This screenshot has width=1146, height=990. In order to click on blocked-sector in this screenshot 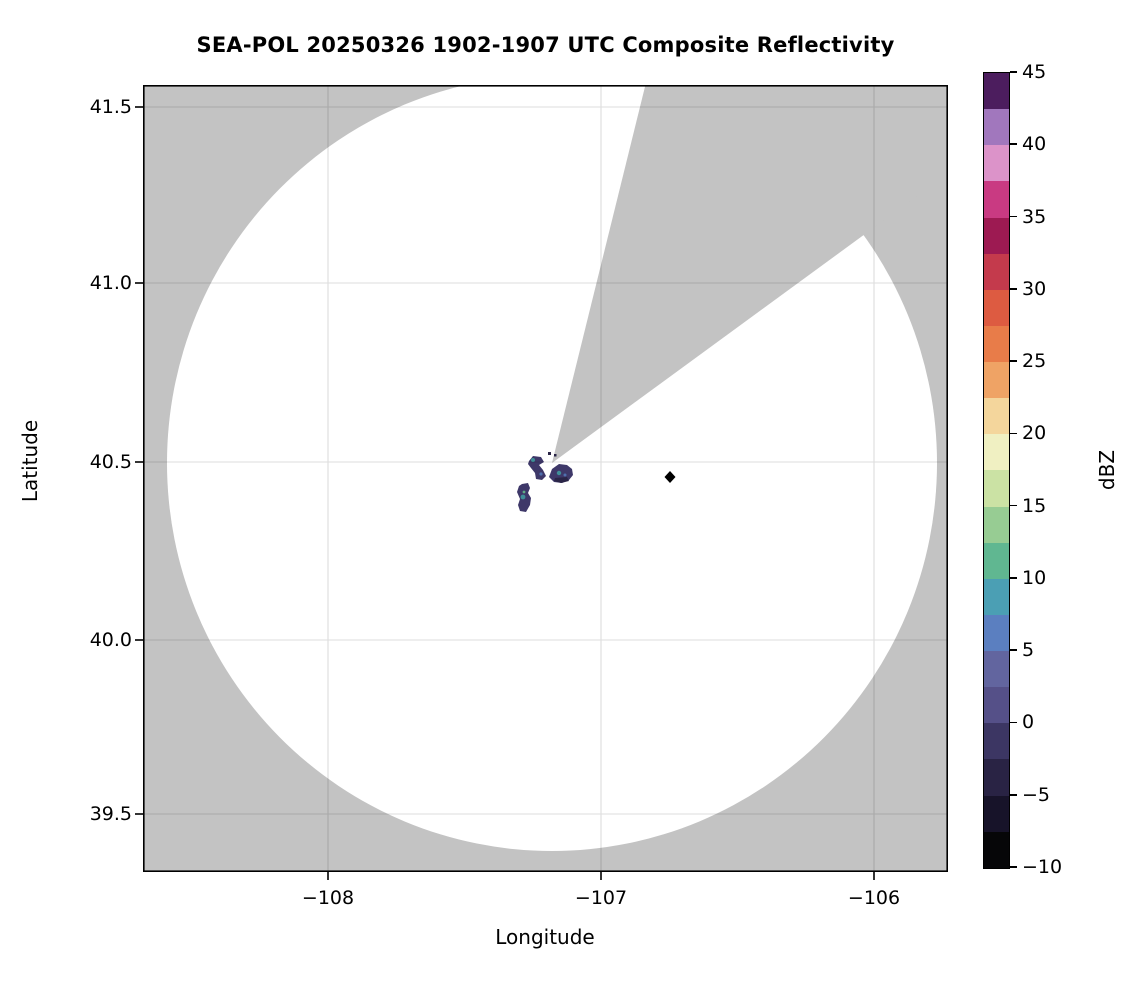, I will do `click(734, 274)`.